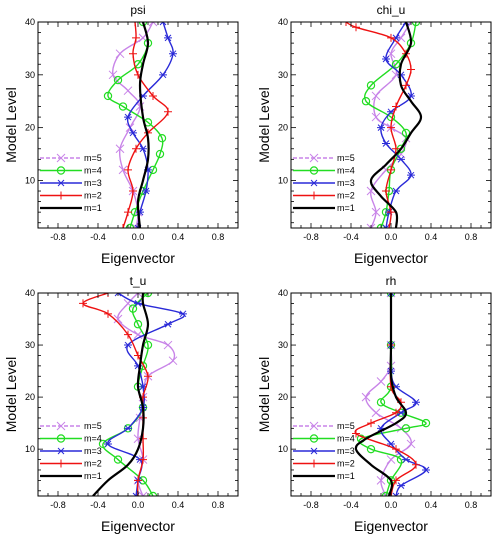 The height and width of the screenshot is (536, 502). Describe the element at coordinates (391, 281) in the screenshot. I see `panel-title: rh` at that location.